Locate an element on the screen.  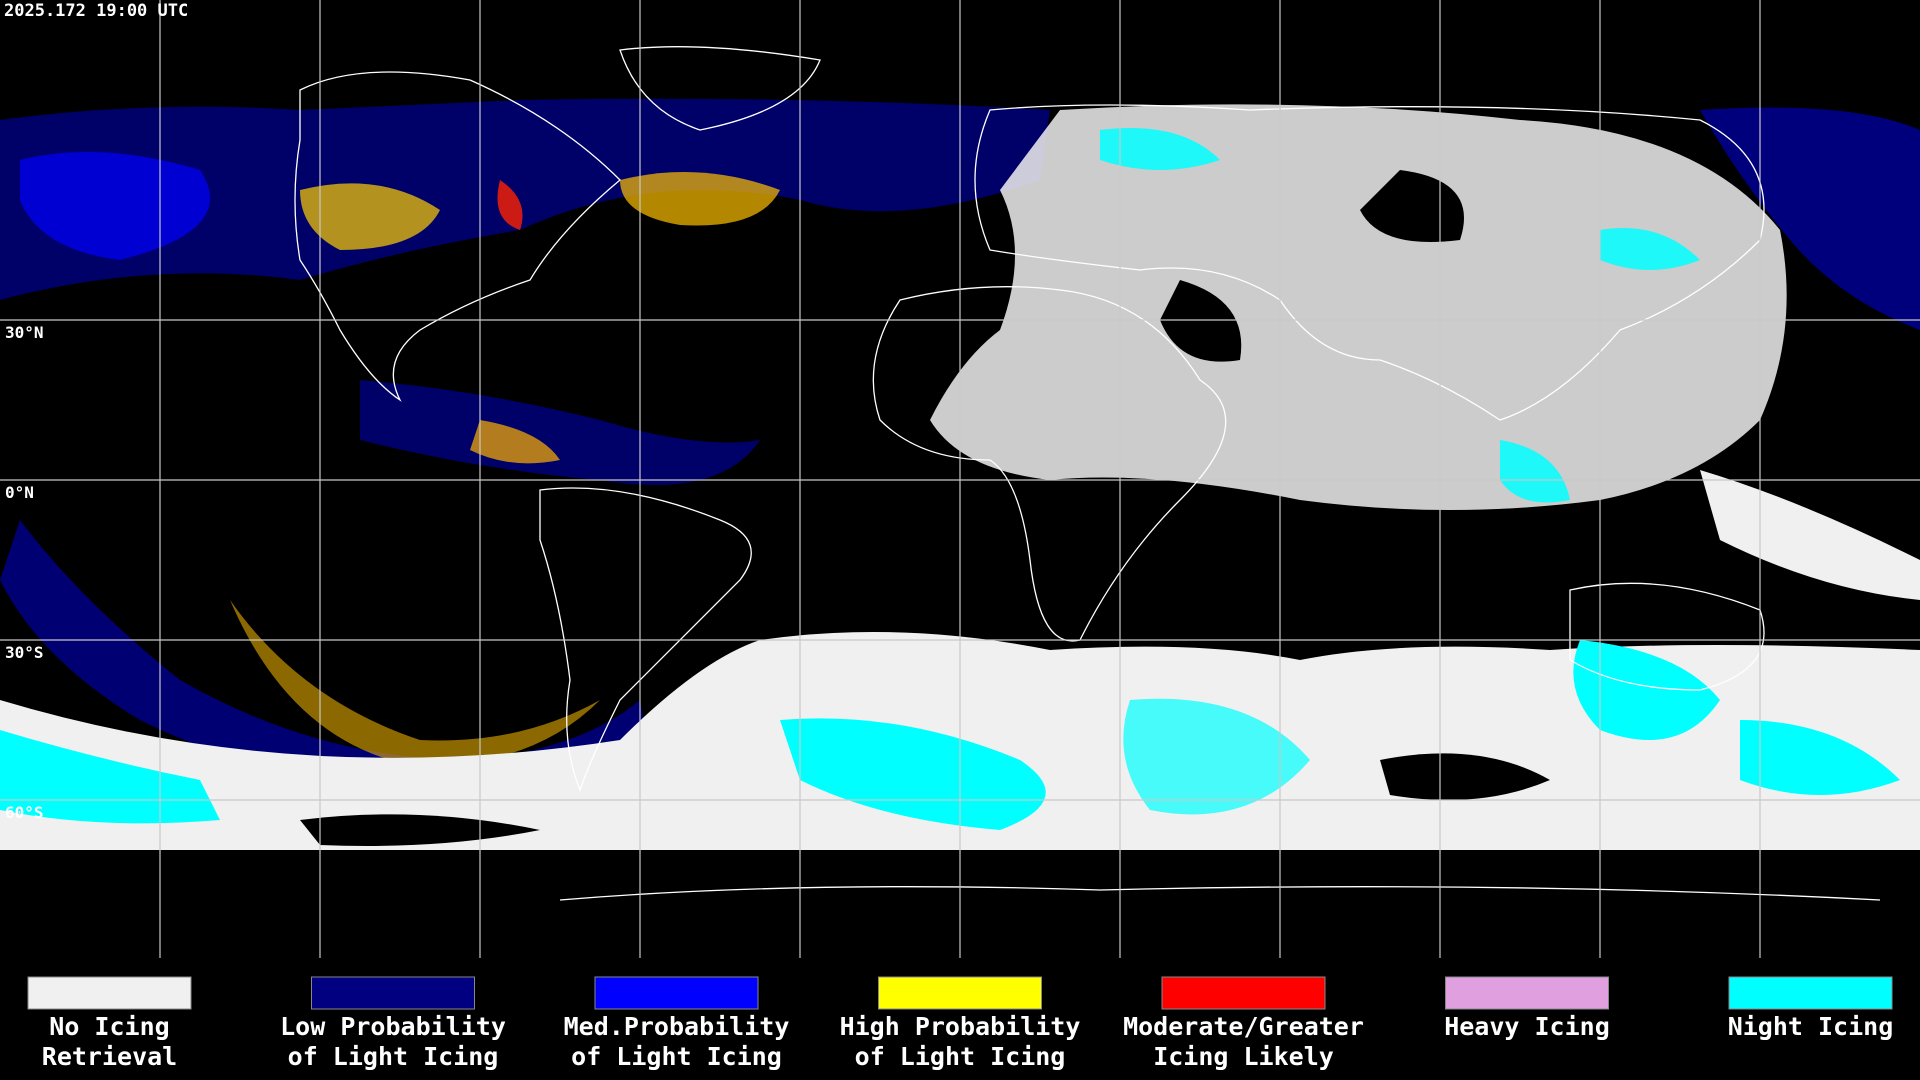
latitude-label: 30°N is located at coordinates (24, 332).